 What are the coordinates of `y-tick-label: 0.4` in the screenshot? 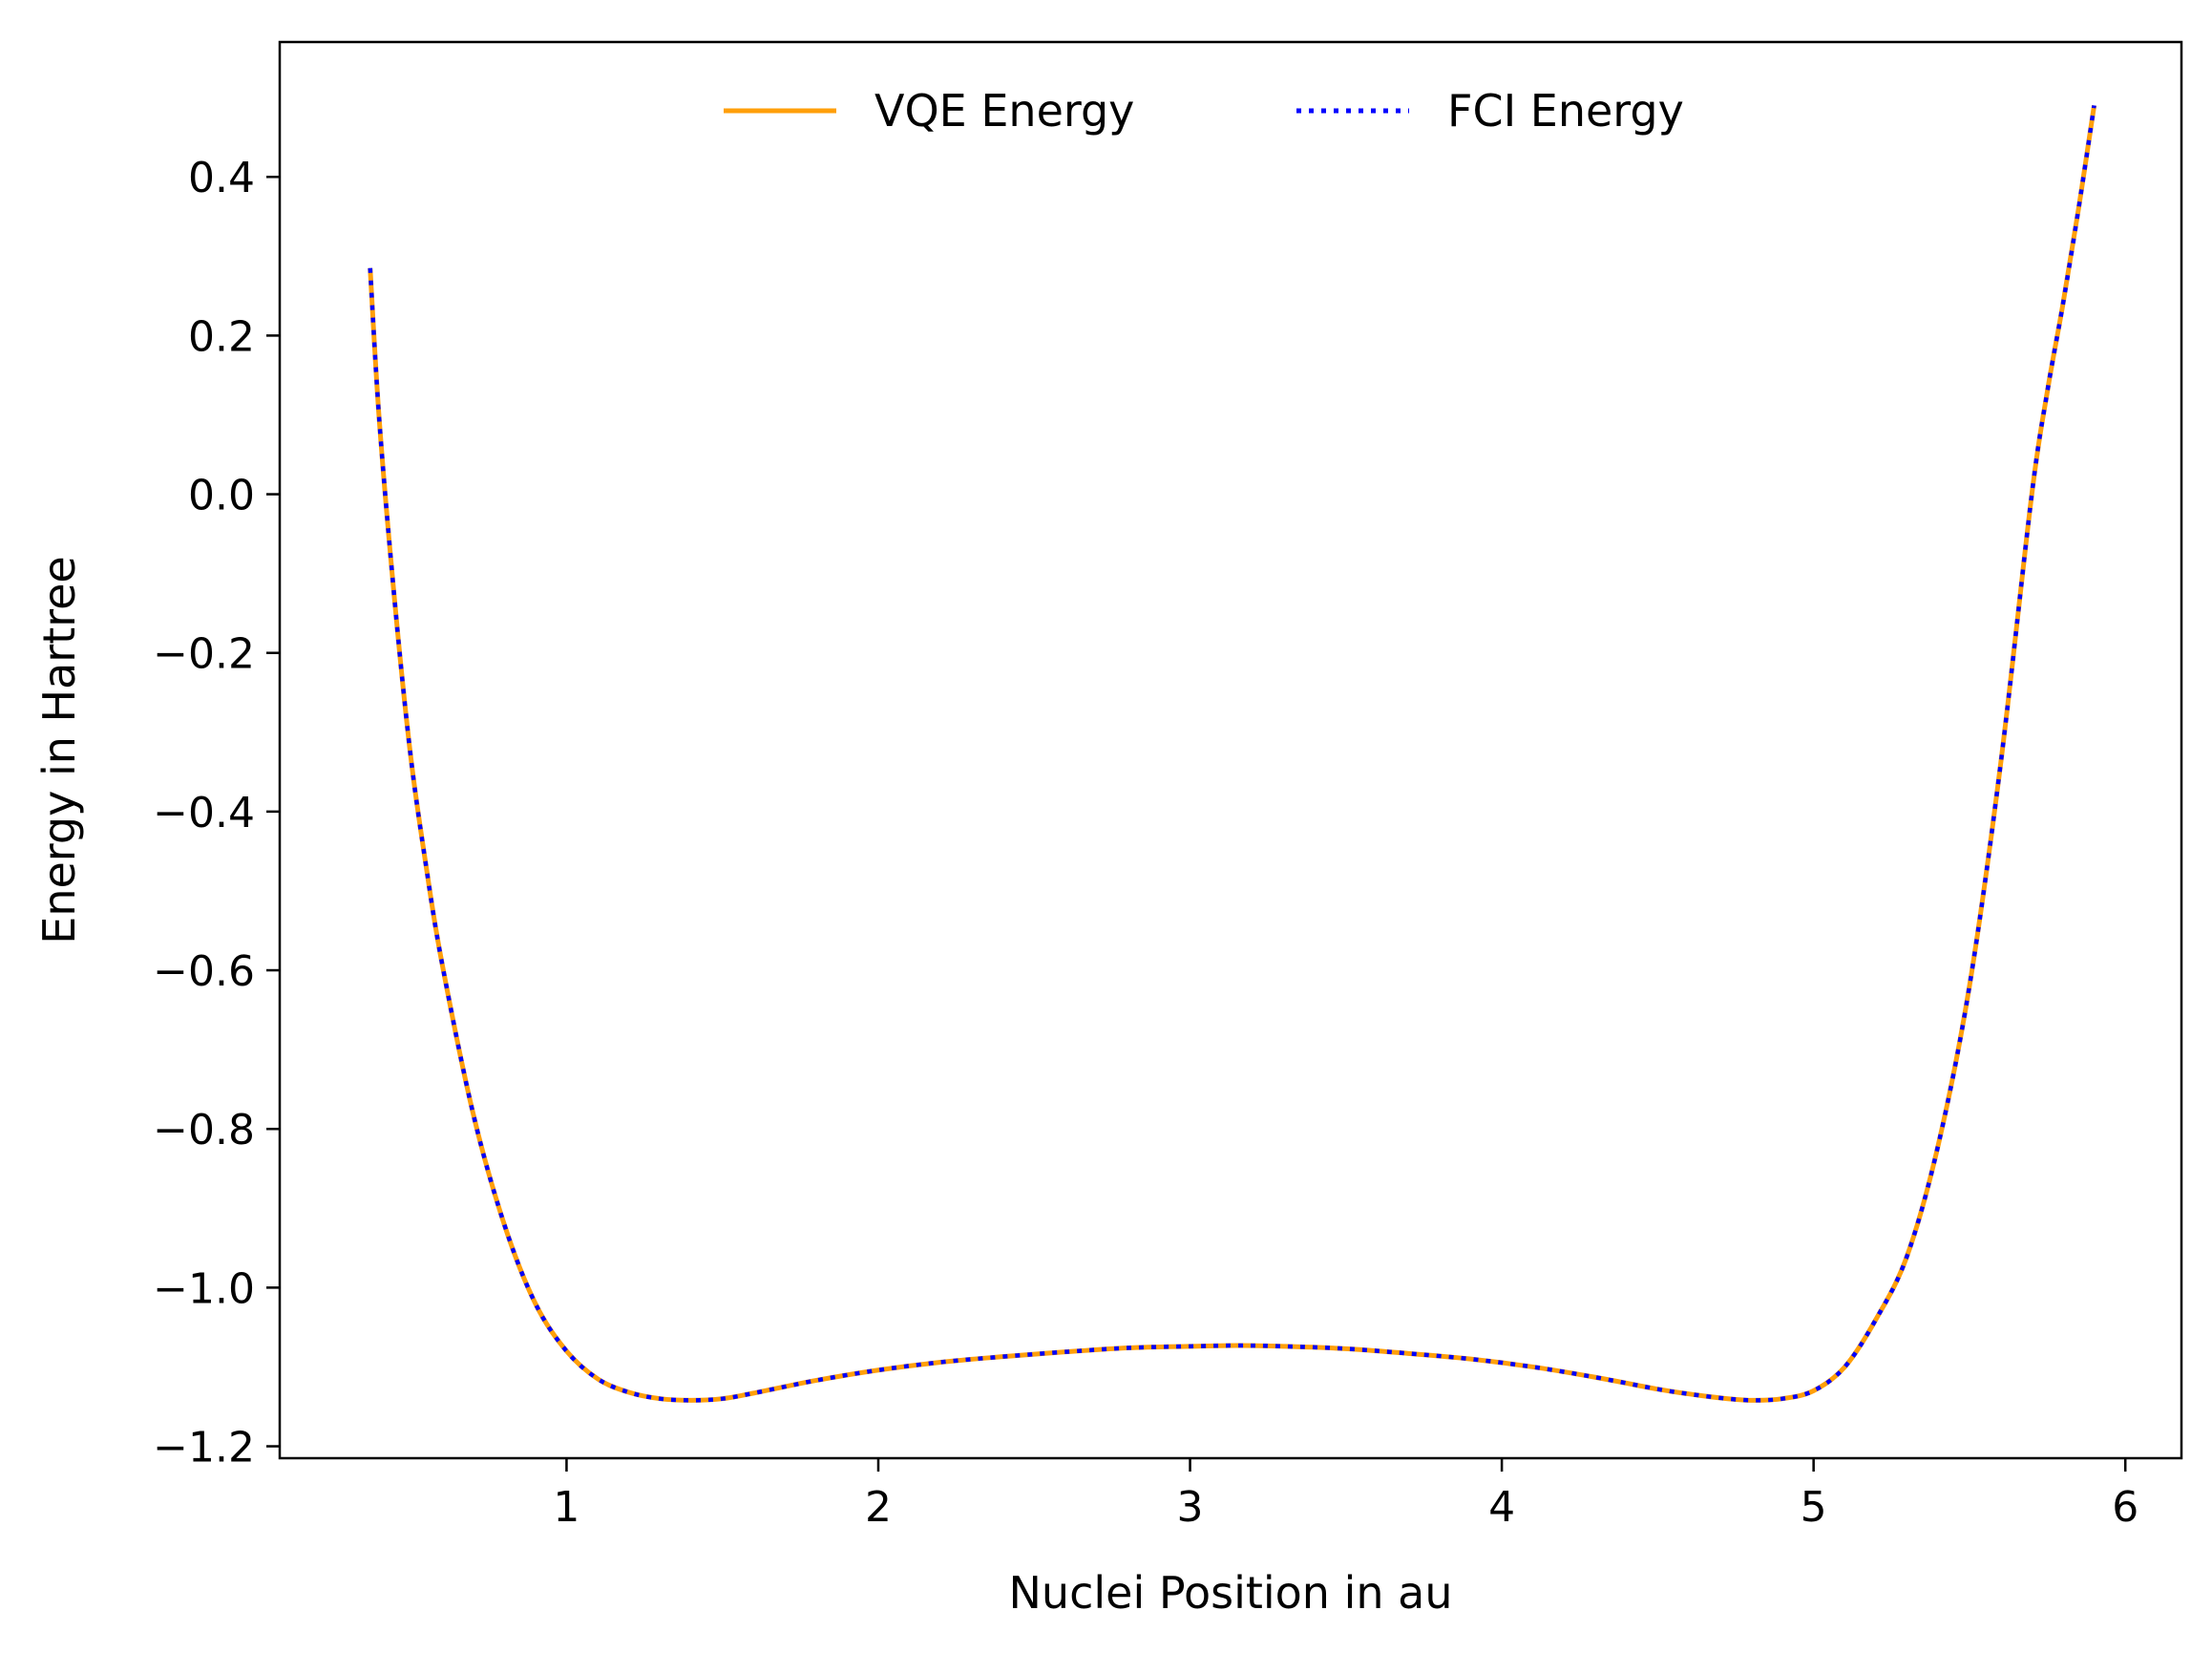 It's located at (221, 178).